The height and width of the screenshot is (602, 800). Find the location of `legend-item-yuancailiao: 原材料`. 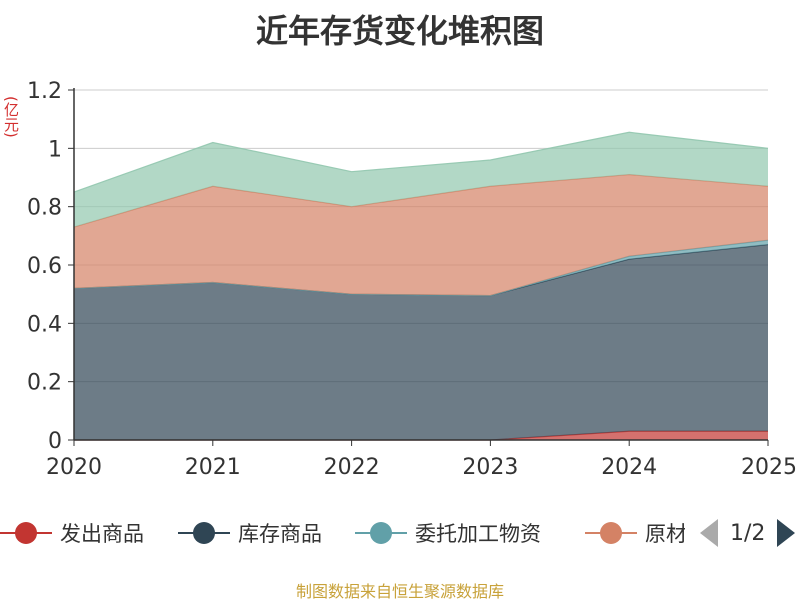

legend-item-yuancailiao: 原材料 is located at coordinates (635, 533).